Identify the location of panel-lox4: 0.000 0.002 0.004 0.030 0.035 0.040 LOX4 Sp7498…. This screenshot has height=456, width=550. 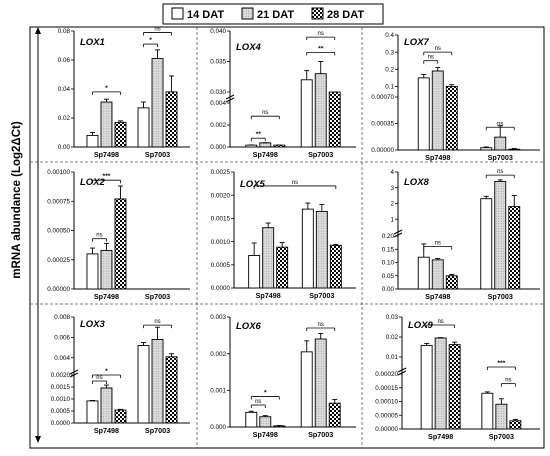
(283, 93).